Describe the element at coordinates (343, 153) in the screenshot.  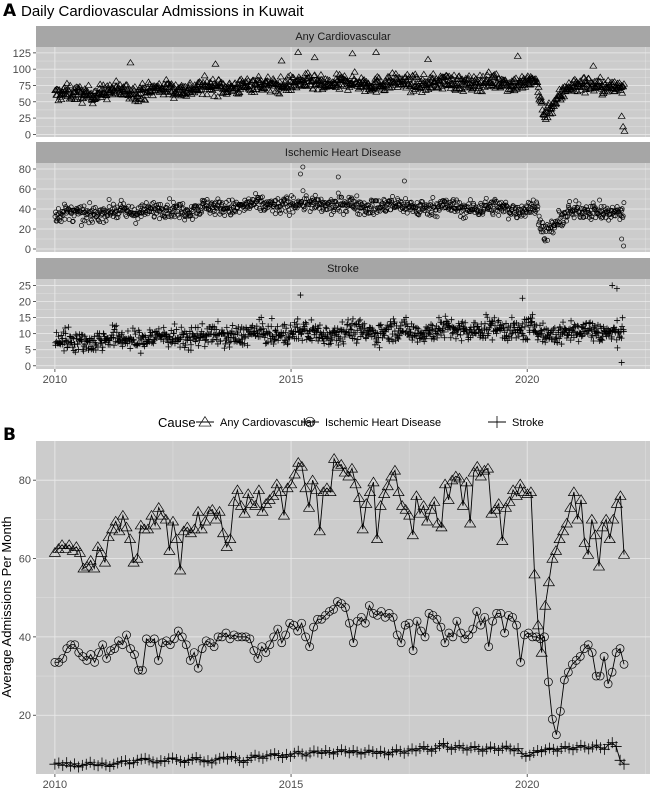
I see `strip-label: Ischemic Heart Disease` at that location.